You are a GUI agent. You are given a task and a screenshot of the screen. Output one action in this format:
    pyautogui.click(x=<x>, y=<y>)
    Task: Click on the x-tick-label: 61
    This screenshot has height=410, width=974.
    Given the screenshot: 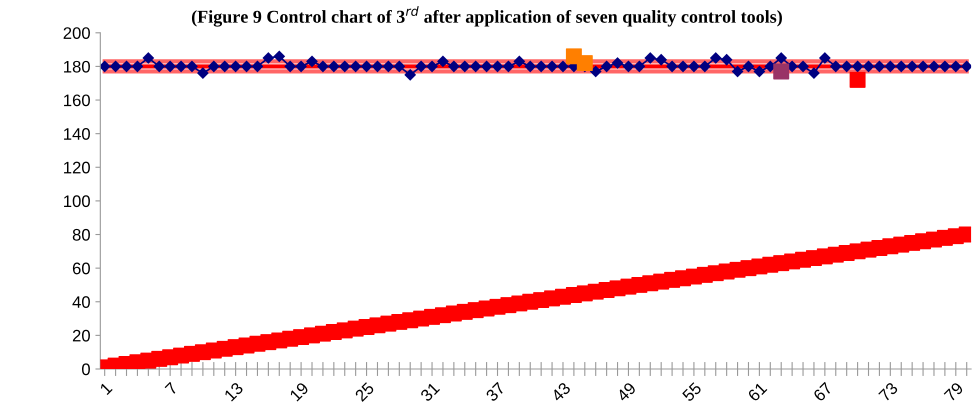 What is the action you would take?
    pyautogui.click(x=757, y=392)
    